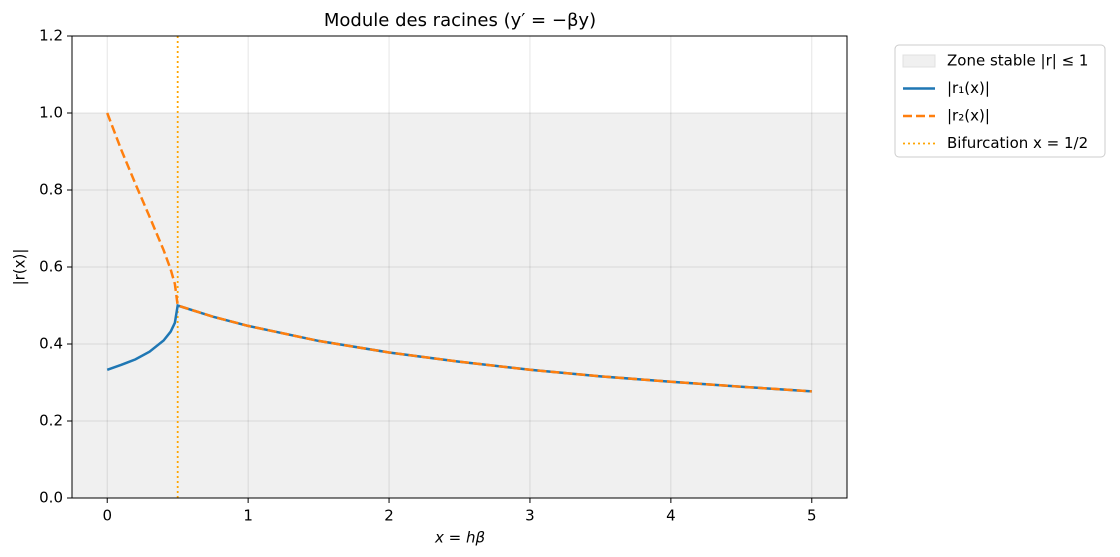  Describe the element at coordinates (1017, 143) in the screenshot. I see `legend-label: Bifurcation x = 1/2` at that location.